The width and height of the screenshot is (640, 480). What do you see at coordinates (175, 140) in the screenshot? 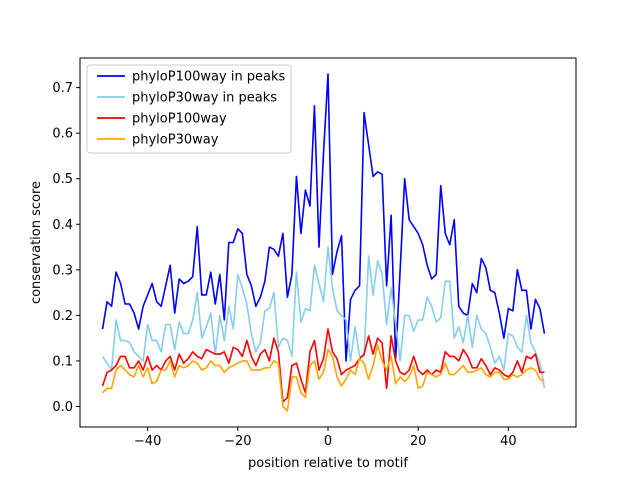
I see `legend-label-3: phyloP30way` at bounding box center [175, 140].